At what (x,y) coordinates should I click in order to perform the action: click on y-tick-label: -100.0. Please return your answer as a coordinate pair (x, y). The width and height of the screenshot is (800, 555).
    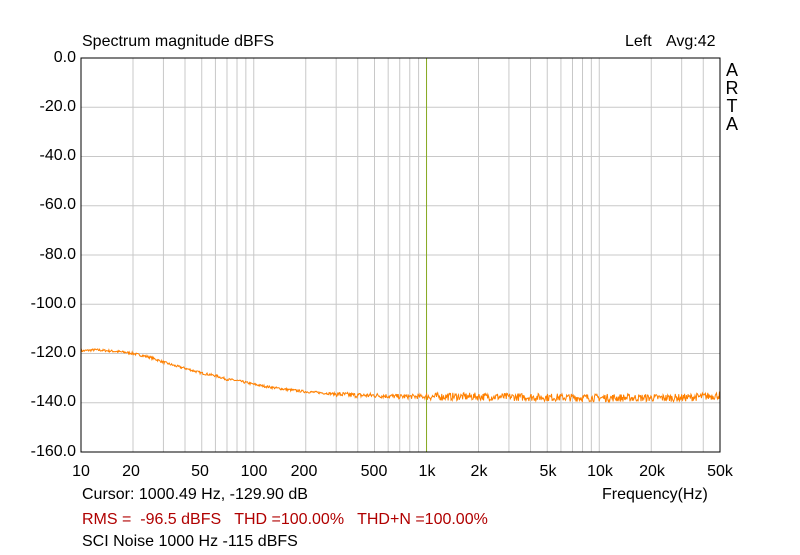
    Looking at the image, I should click on (53, 303).